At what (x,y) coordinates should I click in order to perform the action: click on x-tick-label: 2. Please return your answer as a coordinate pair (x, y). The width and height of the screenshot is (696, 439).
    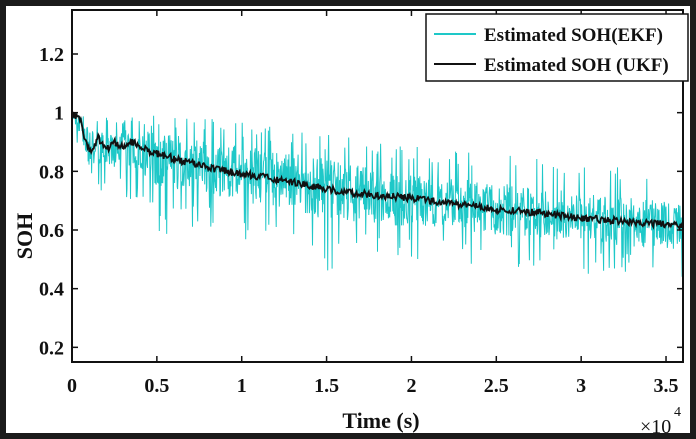
    Looking at the image, I should click on (411, 386).